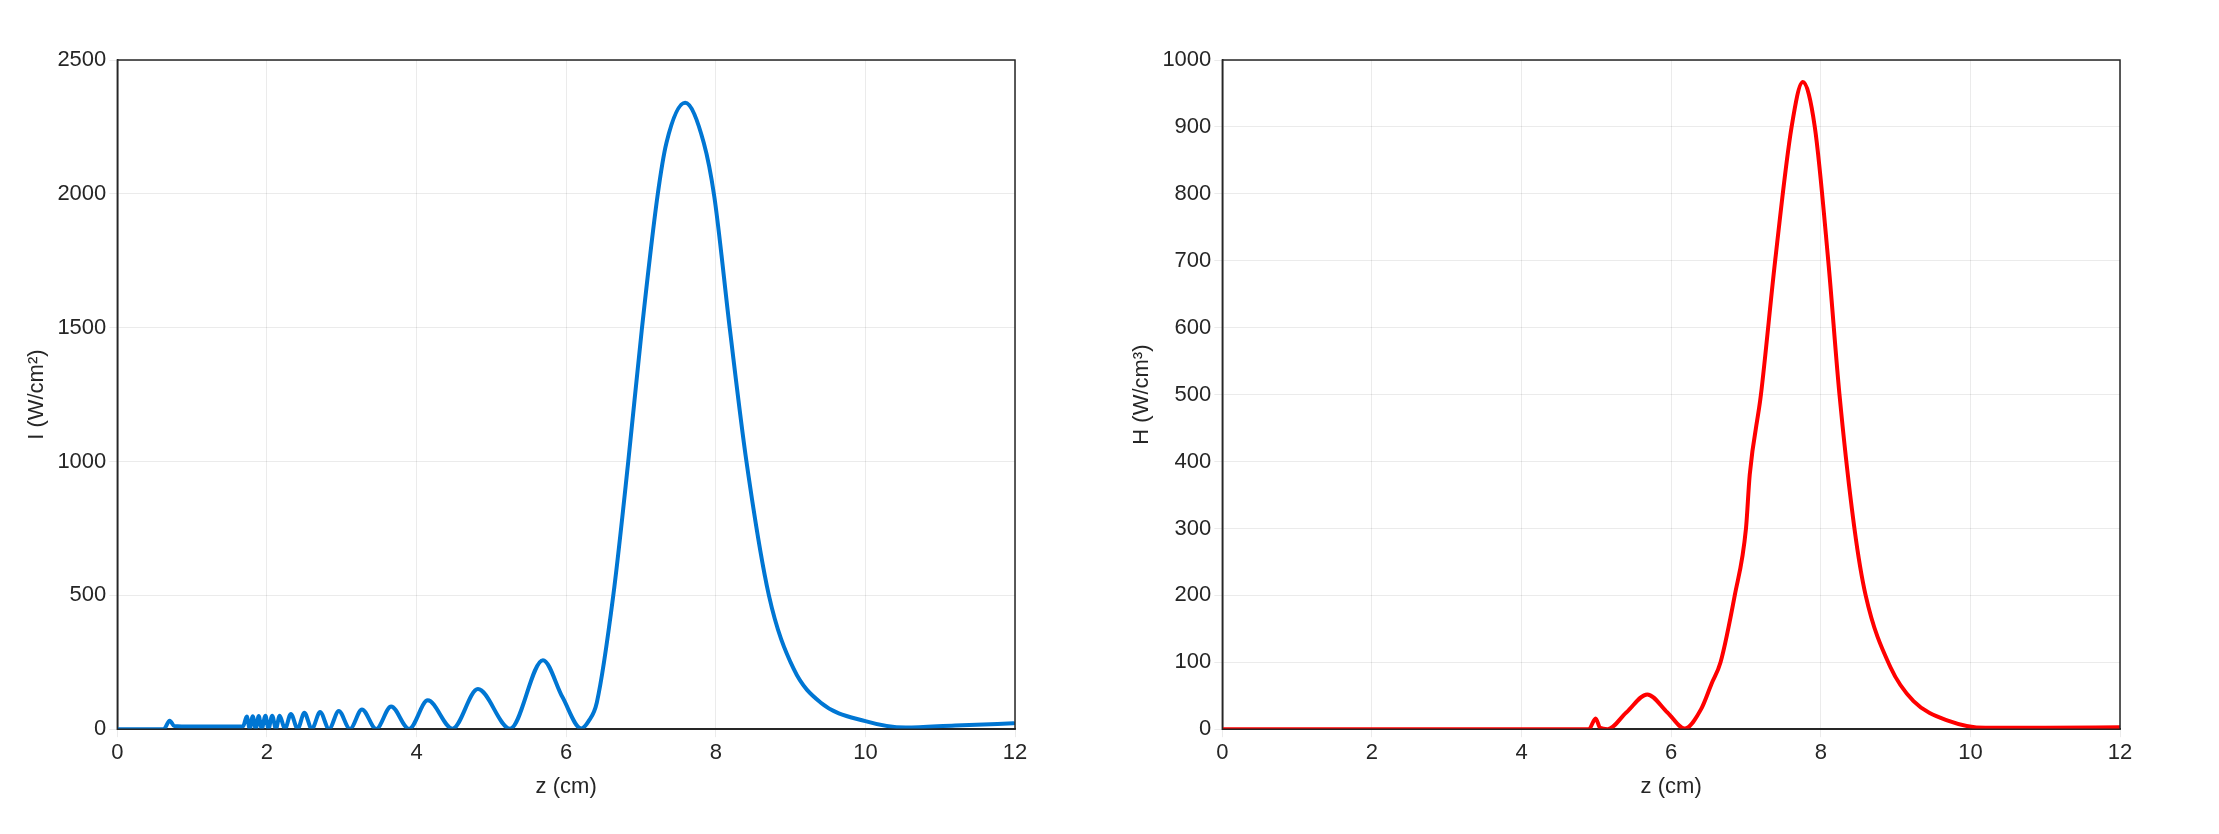 The height and width of the screenshot is (834, 2219). What do you see at coordinates (1193, 125) in the screenshot?
I see `y-tick-label: 900` at bounding box center [1193, 125].